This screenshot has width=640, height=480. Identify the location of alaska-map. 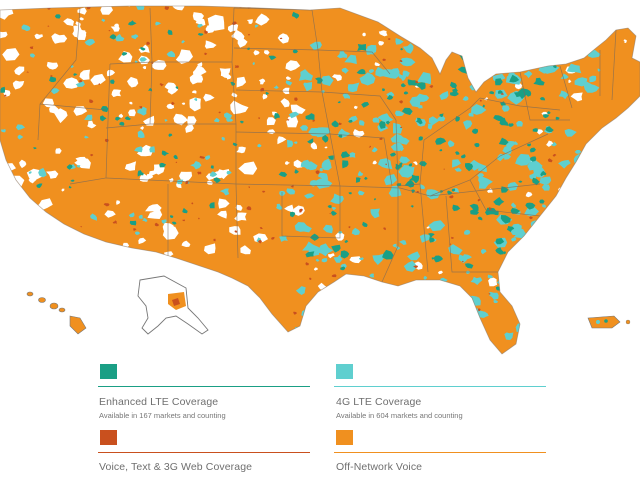
(173, 305).